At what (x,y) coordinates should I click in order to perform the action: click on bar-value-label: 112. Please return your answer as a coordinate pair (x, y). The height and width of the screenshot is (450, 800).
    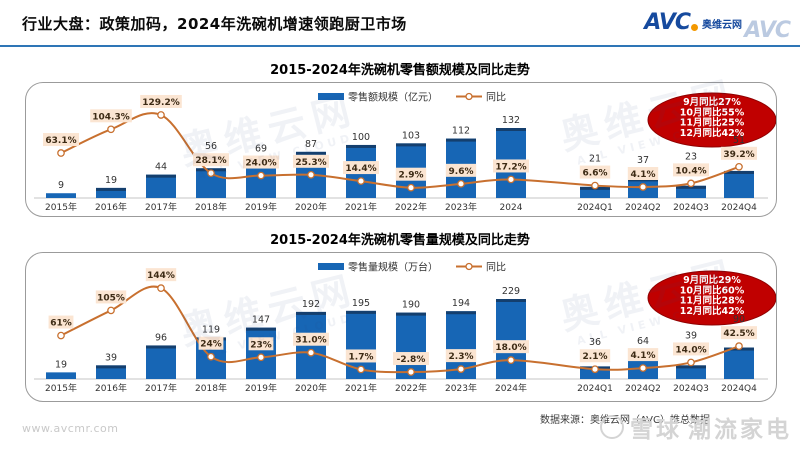
    Looking at the image, I should click on (461, 131).